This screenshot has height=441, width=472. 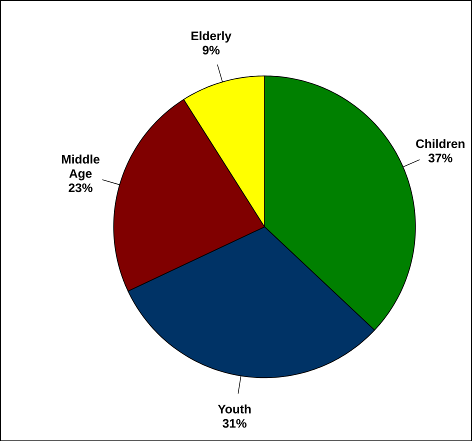 I want to click on data-label: 9%, so click(x=211, y=50).